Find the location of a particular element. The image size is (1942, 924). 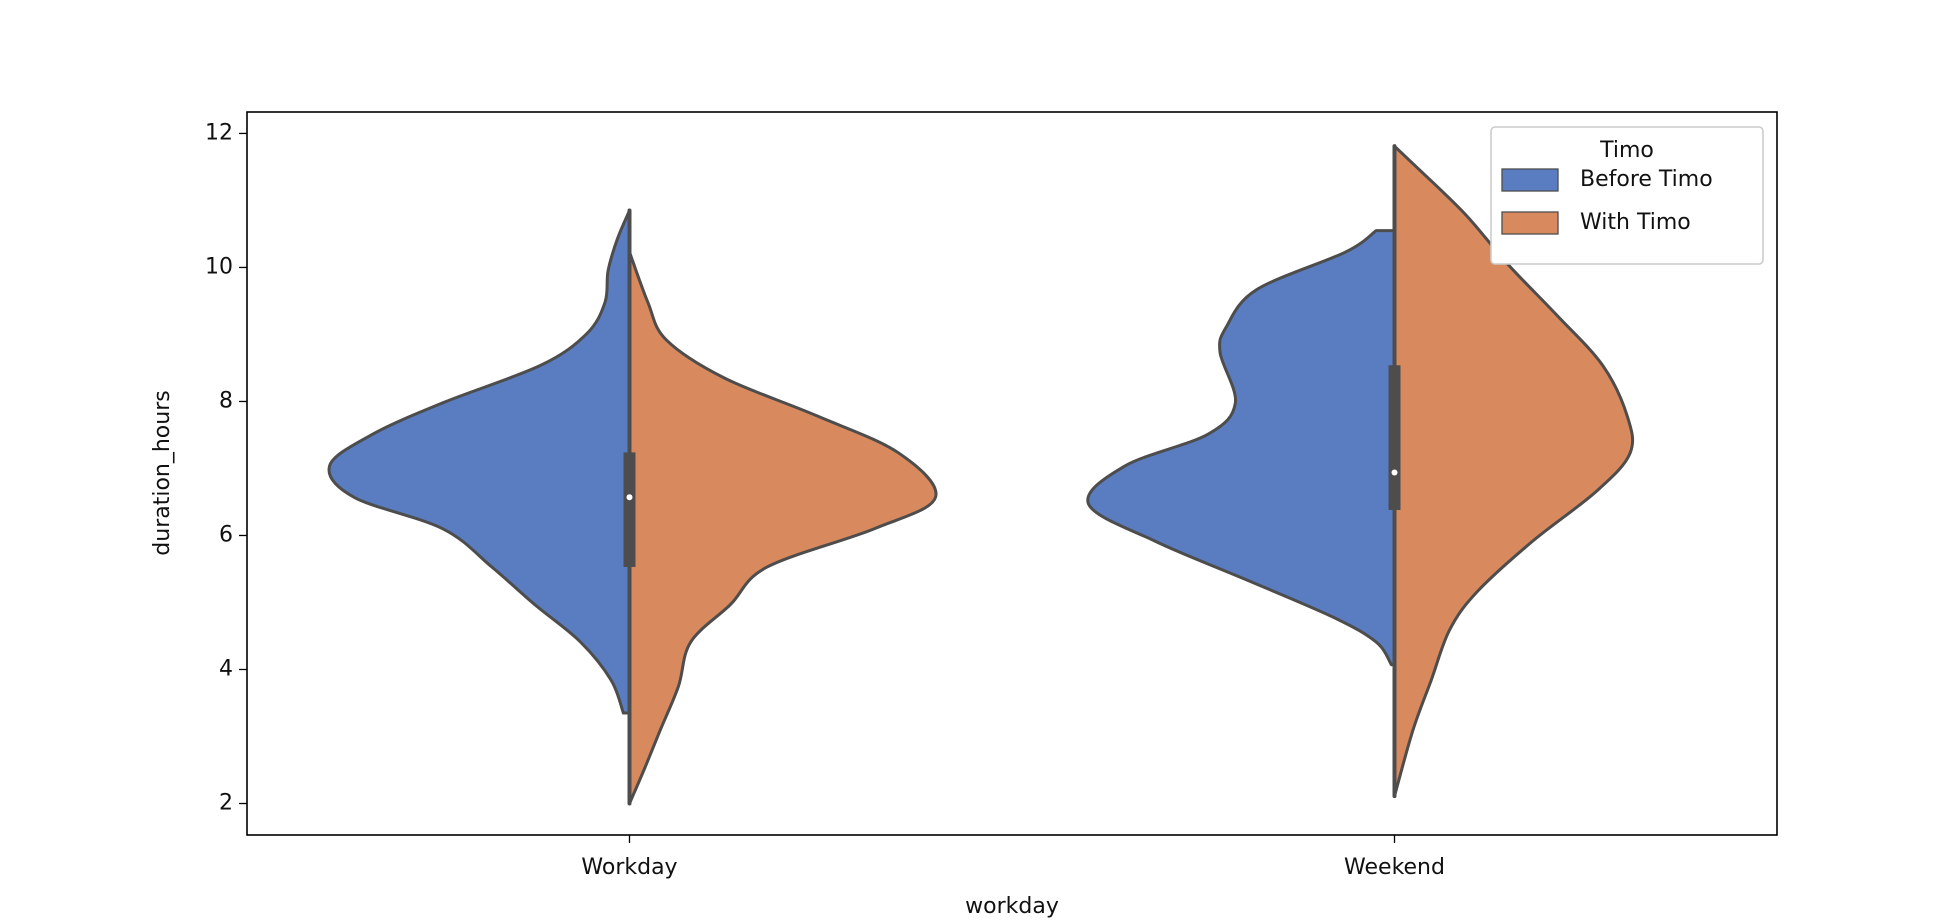

legend-label: With Timo is located at coordinates (1635, 222).